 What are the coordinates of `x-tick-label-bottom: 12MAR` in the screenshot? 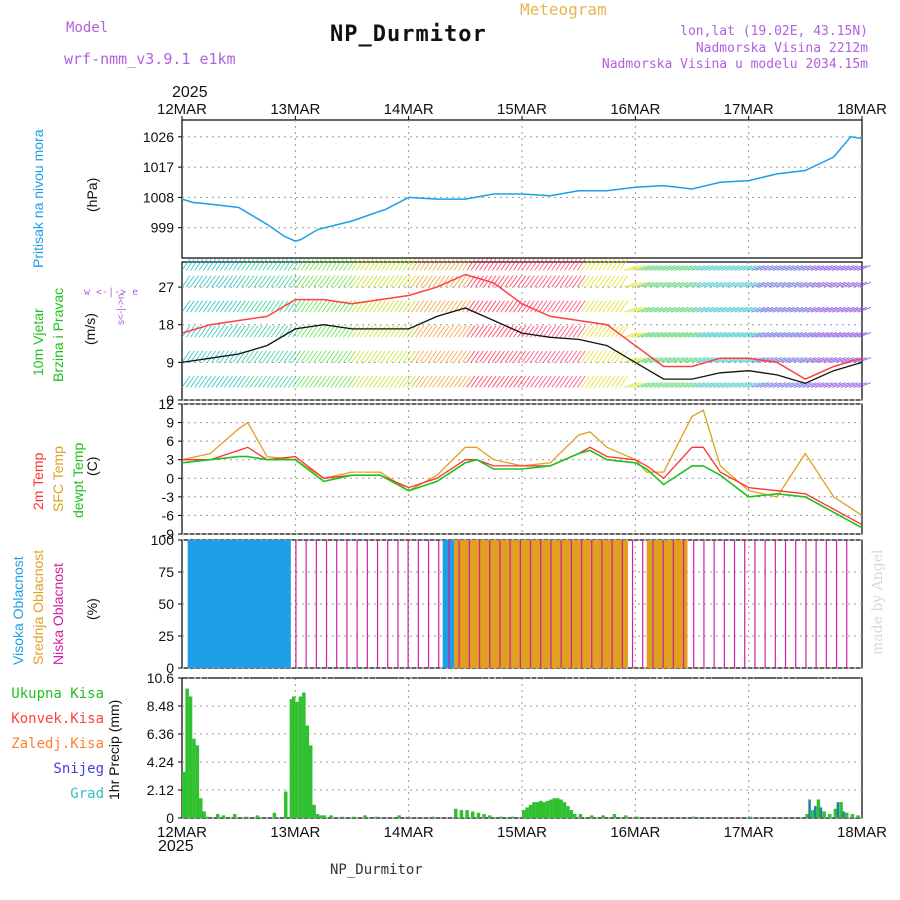 It's located at (182, 832).